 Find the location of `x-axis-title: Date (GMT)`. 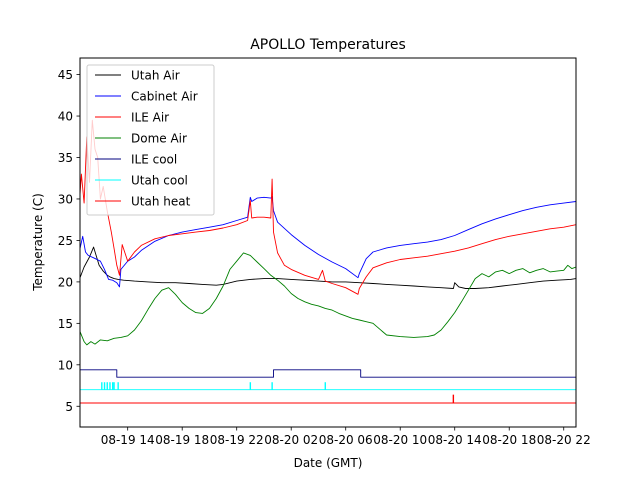

x-axis-title: Date (GMT) is located at coordinates (328, 463).